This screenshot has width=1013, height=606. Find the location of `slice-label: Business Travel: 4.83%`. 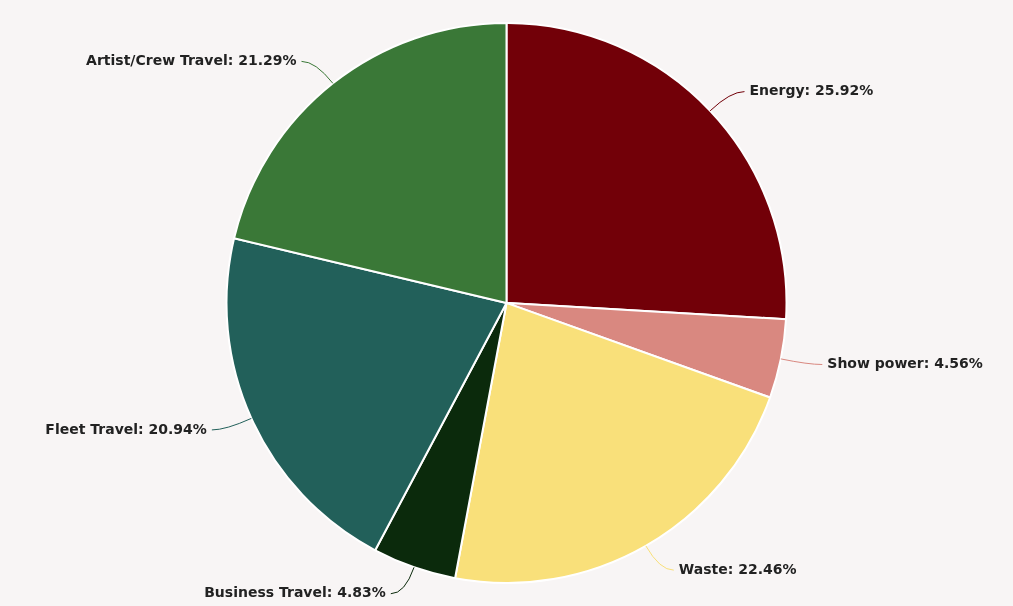

slice-label: Business Travel: 4.83% is located at coordinates (295, 592).